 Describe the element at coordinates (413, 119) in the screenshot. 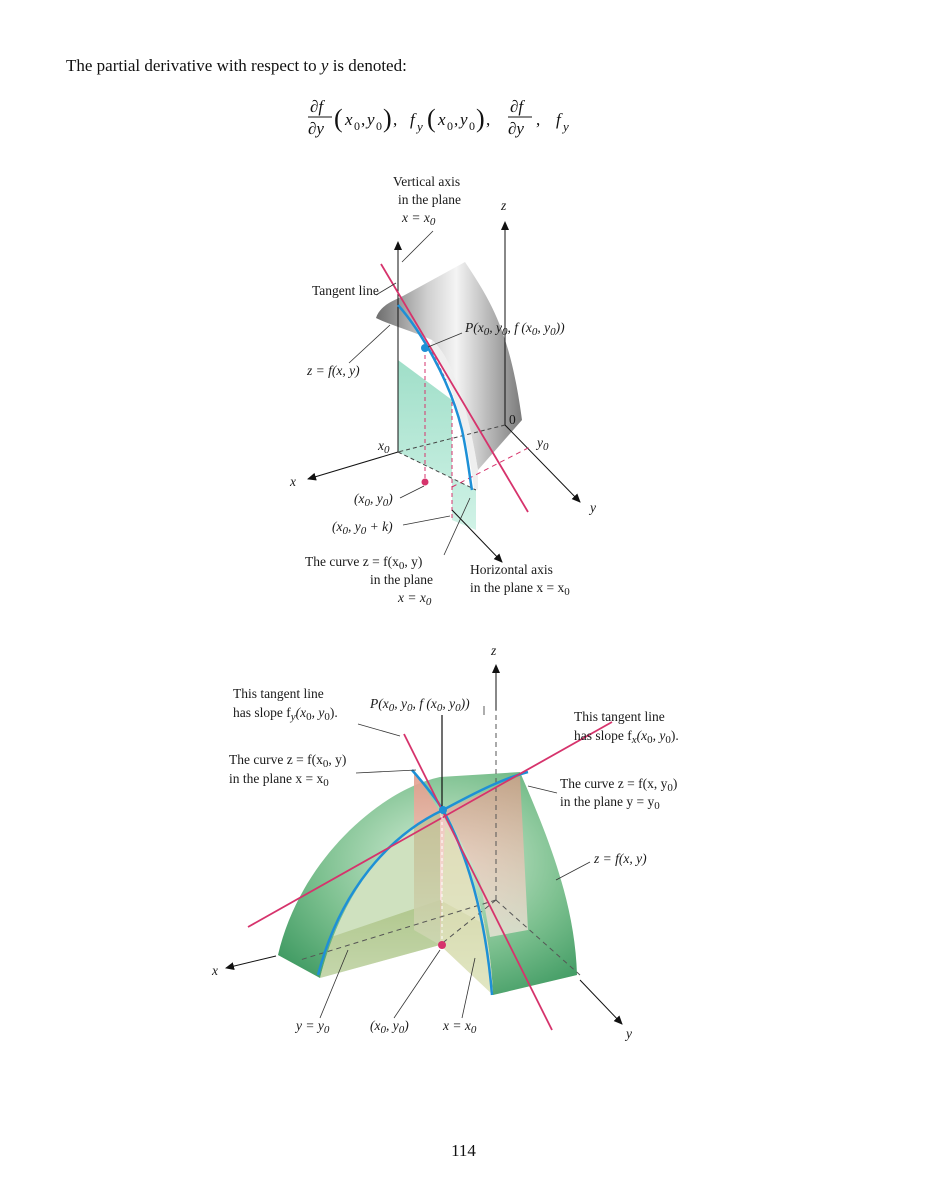

I see `f-y-symbol: f` at that location.